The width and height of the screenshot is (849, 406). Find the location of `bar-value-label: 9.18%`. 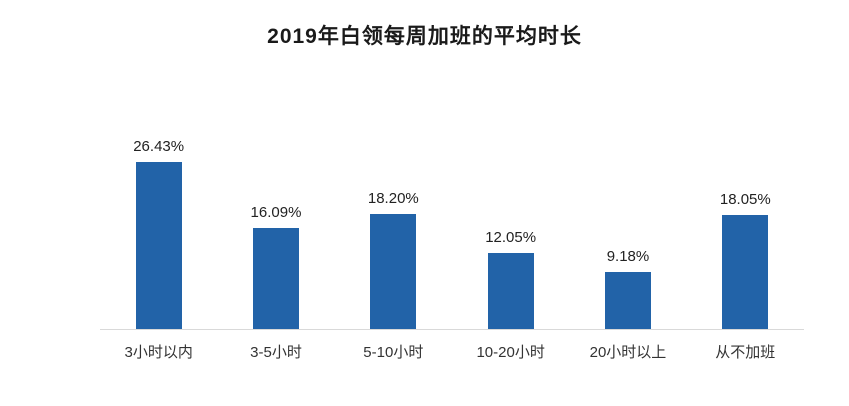

bar-value-label: 9.18% is located at coordinates (628, 256).